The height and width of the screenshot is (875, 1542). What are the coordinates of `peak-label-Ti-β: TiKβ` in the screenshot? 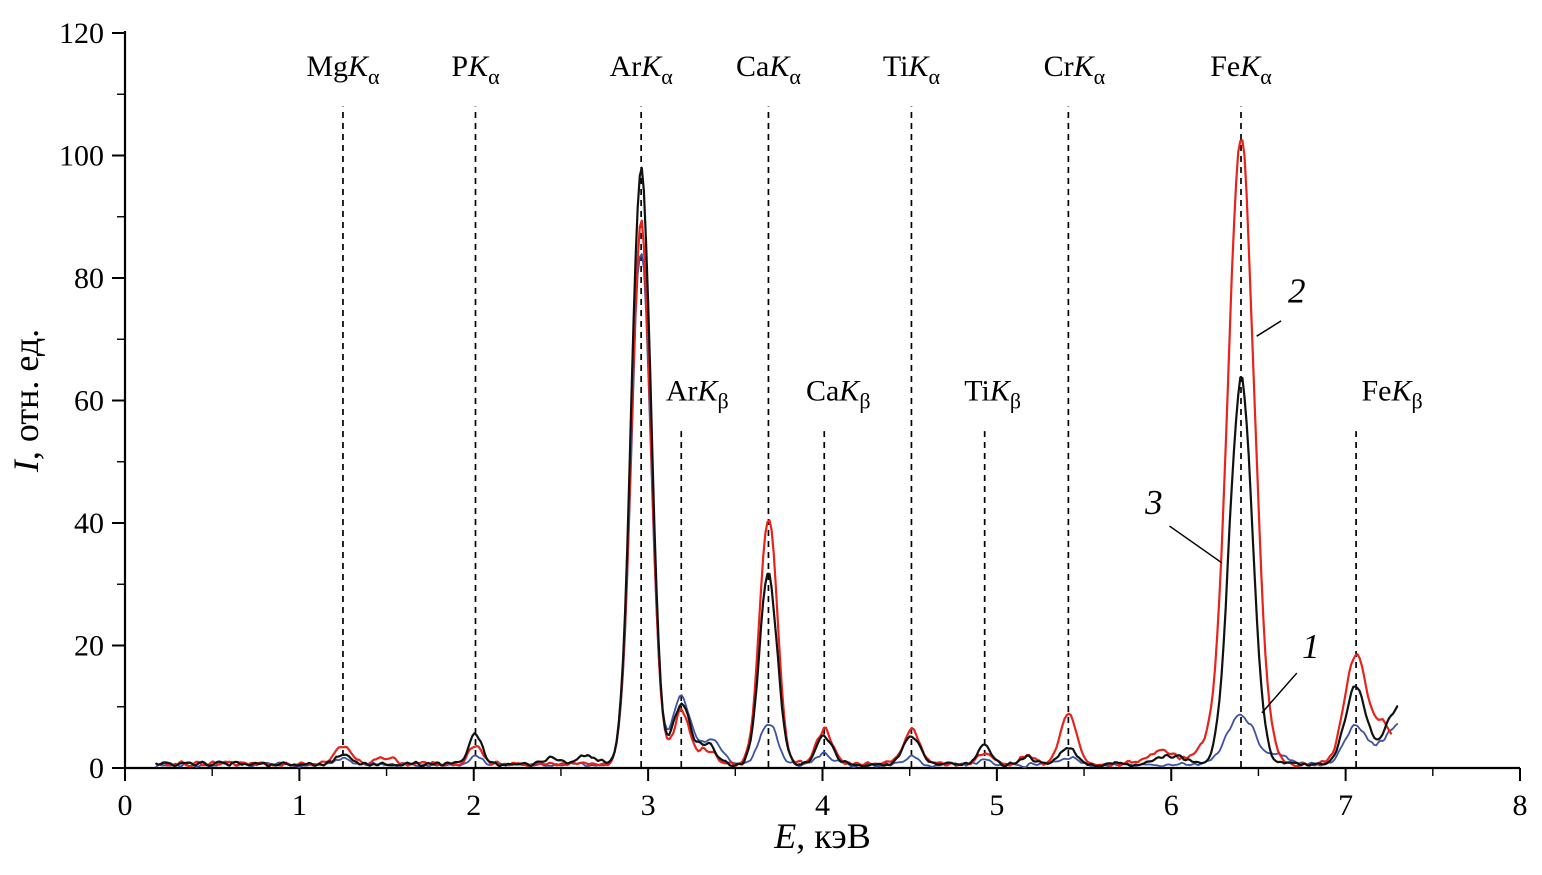 It's located at (992, 394).